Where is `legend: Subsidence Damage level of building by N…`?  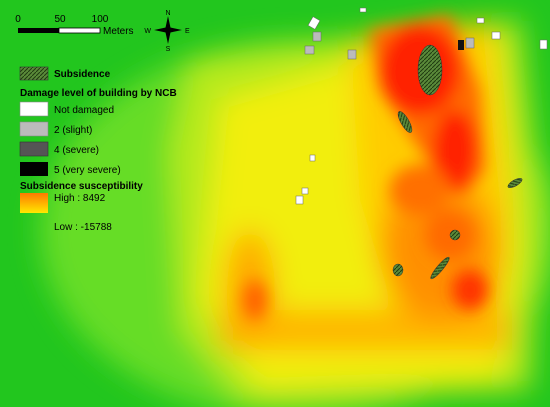
legend: Subsidence Damage level of building by N… is located at coordinates (98, 149).